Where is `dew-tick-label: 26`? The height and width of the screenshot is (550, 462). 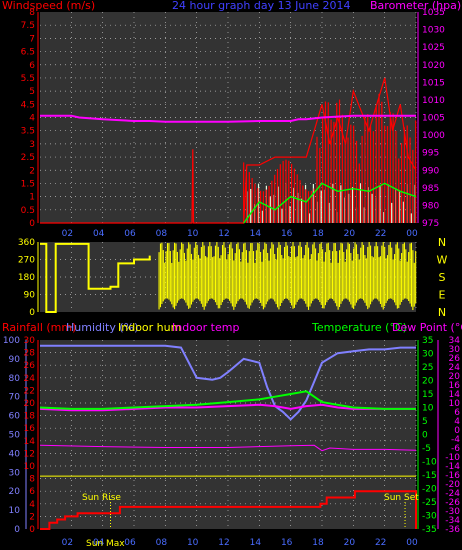
dew-tick-label: 26 is located at coordinates (455, 359).